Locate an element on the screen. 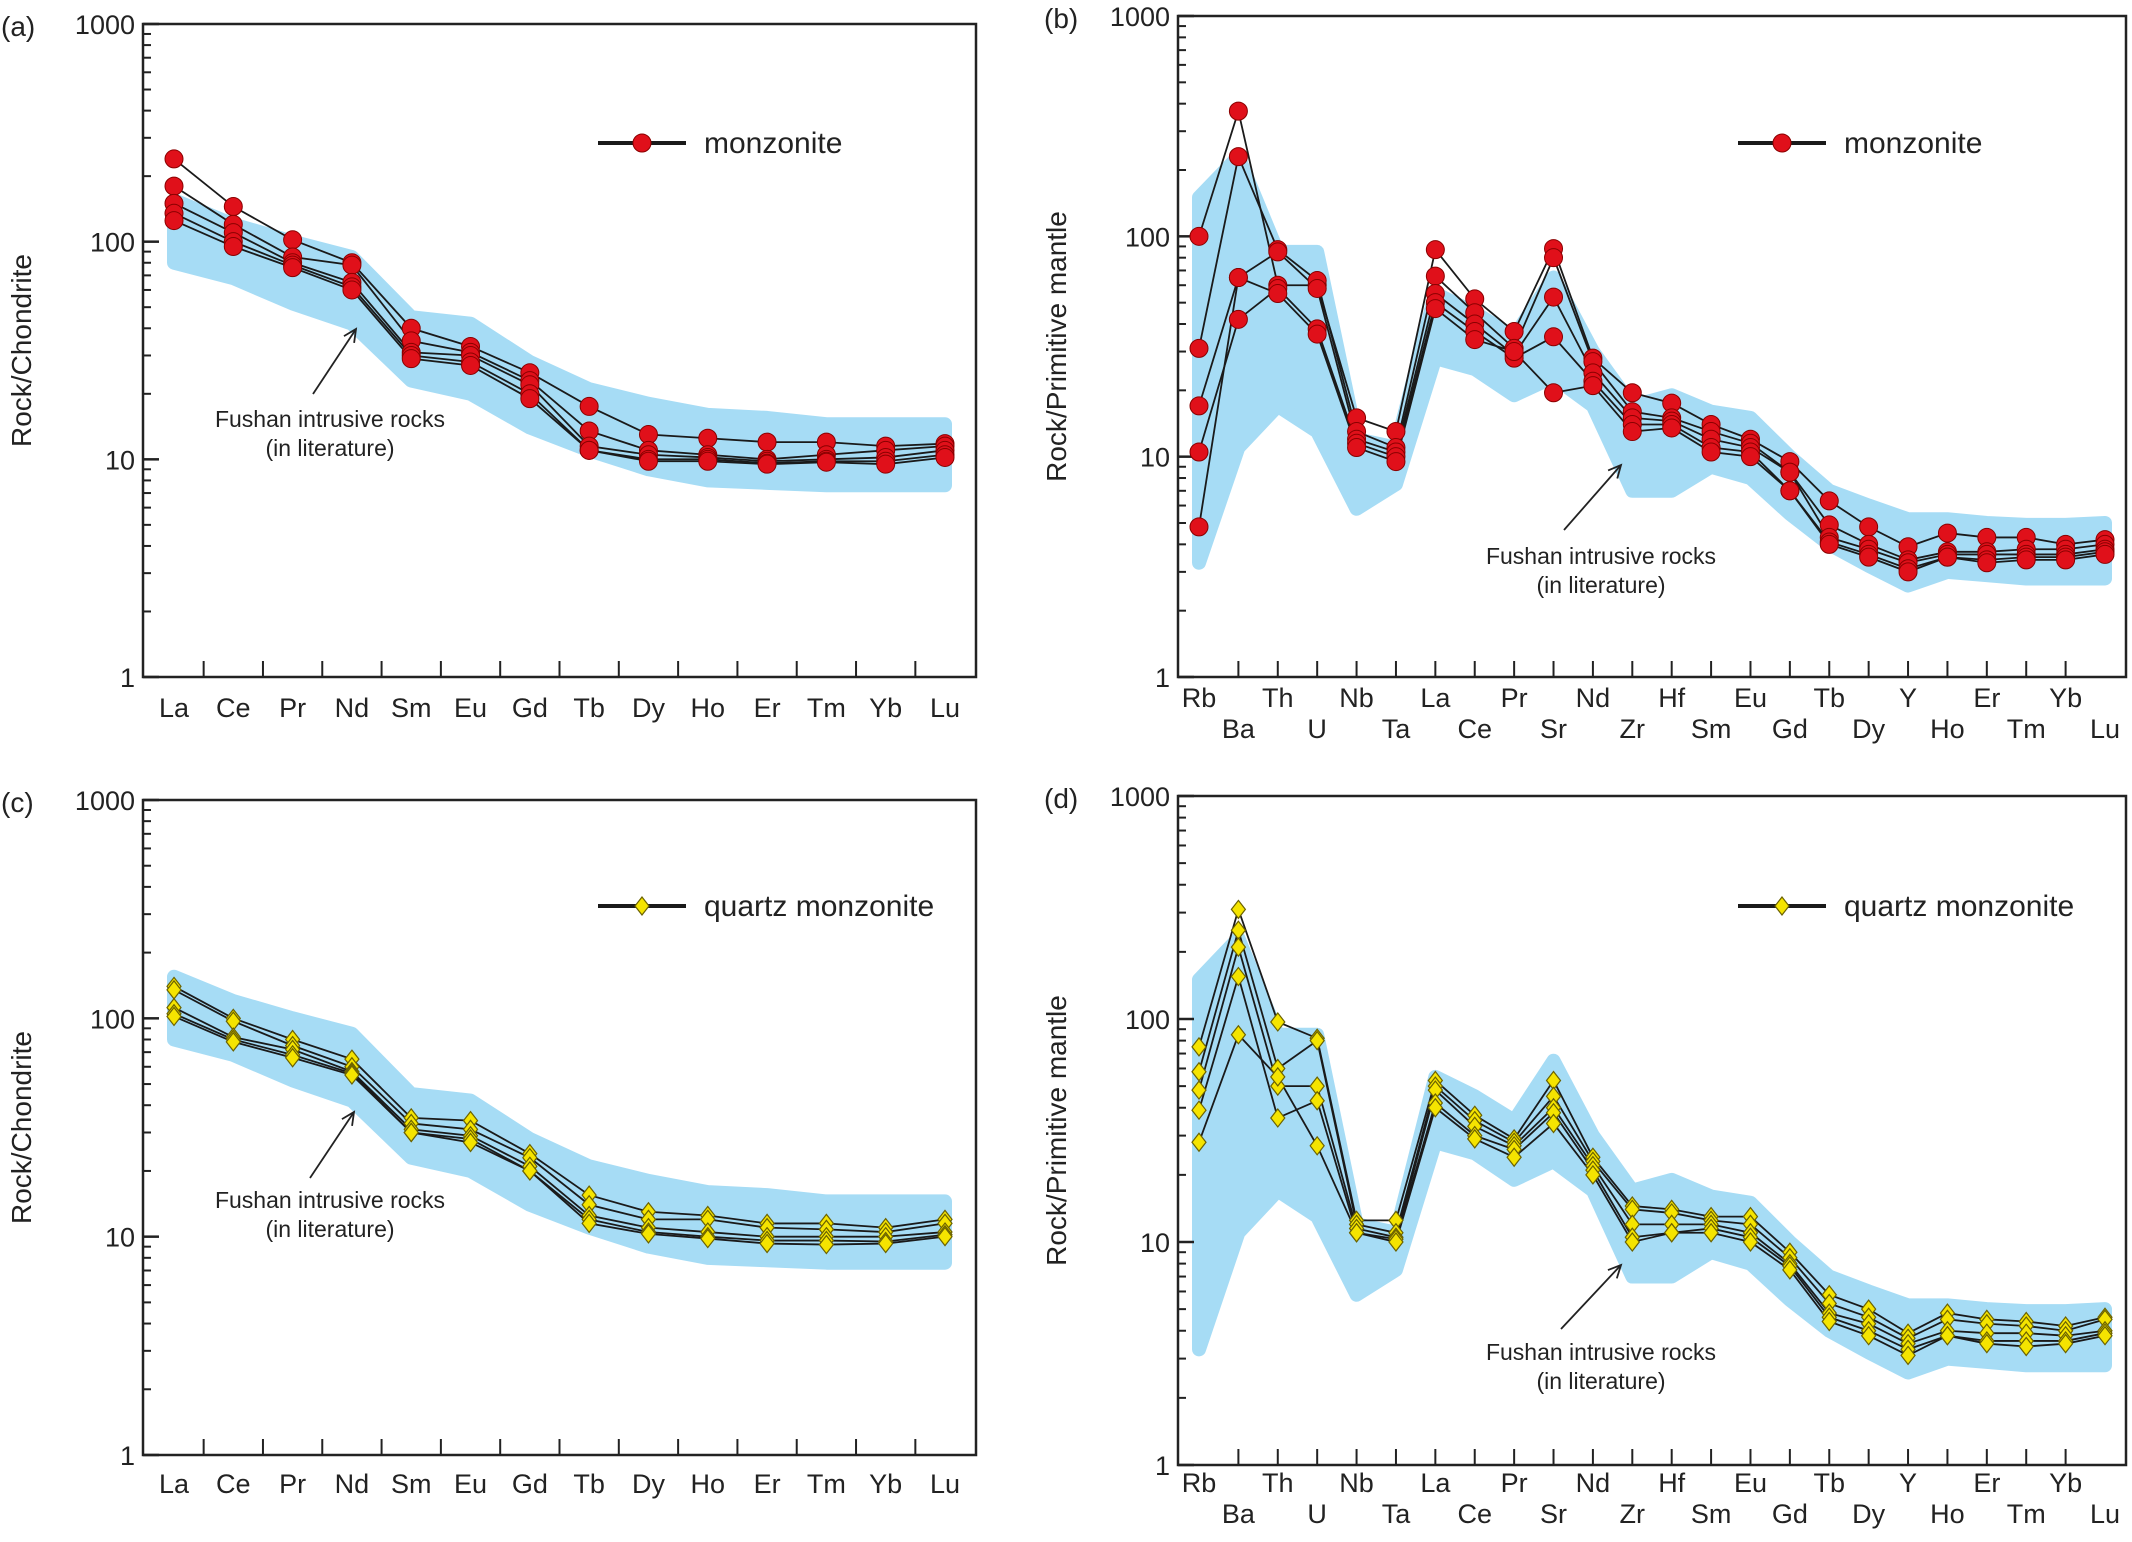 The height and width of the screenshot is (1542, 2132). data-point-s5-Ce is located at coordinates (233, 1041).